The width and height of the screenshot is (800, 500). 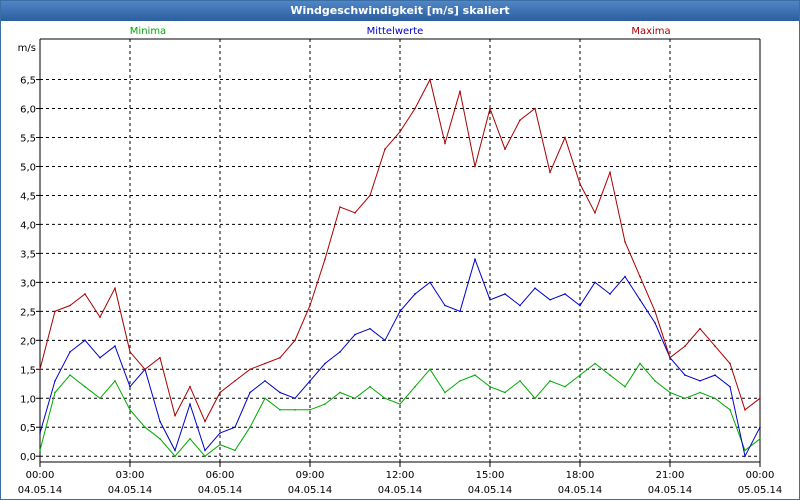 What do you see at coordinates (310, 475) in the screenshot?
I see `x-tick-time: 09:00` at bounding box center [310, 475].